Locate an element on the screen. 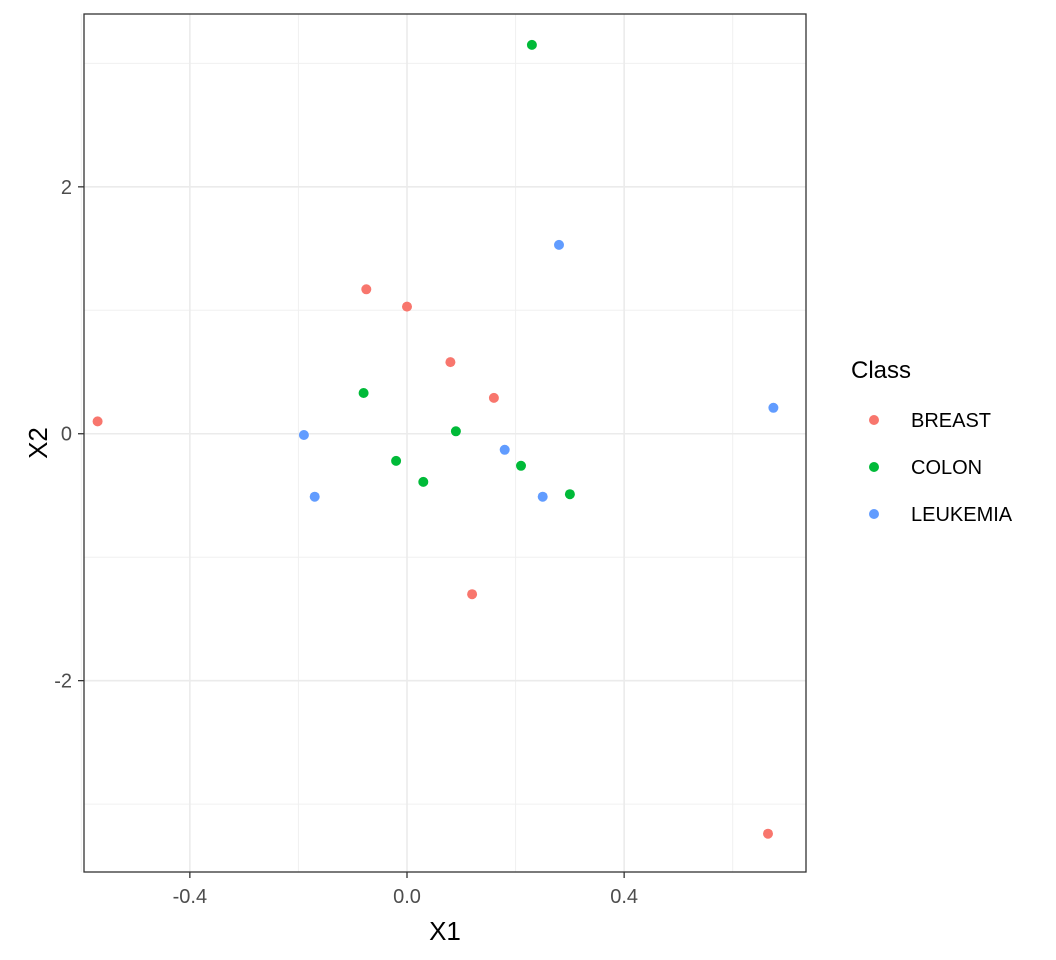  x-tick-label: 0.0 is located at coordinates (407, 897).